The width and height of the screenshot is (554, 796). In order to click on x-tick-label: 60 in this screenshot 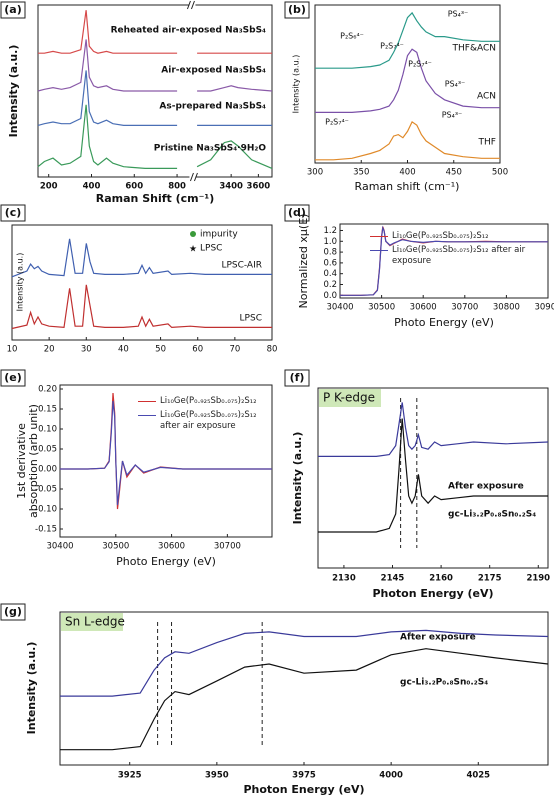, I will do `click(197, 350)`.